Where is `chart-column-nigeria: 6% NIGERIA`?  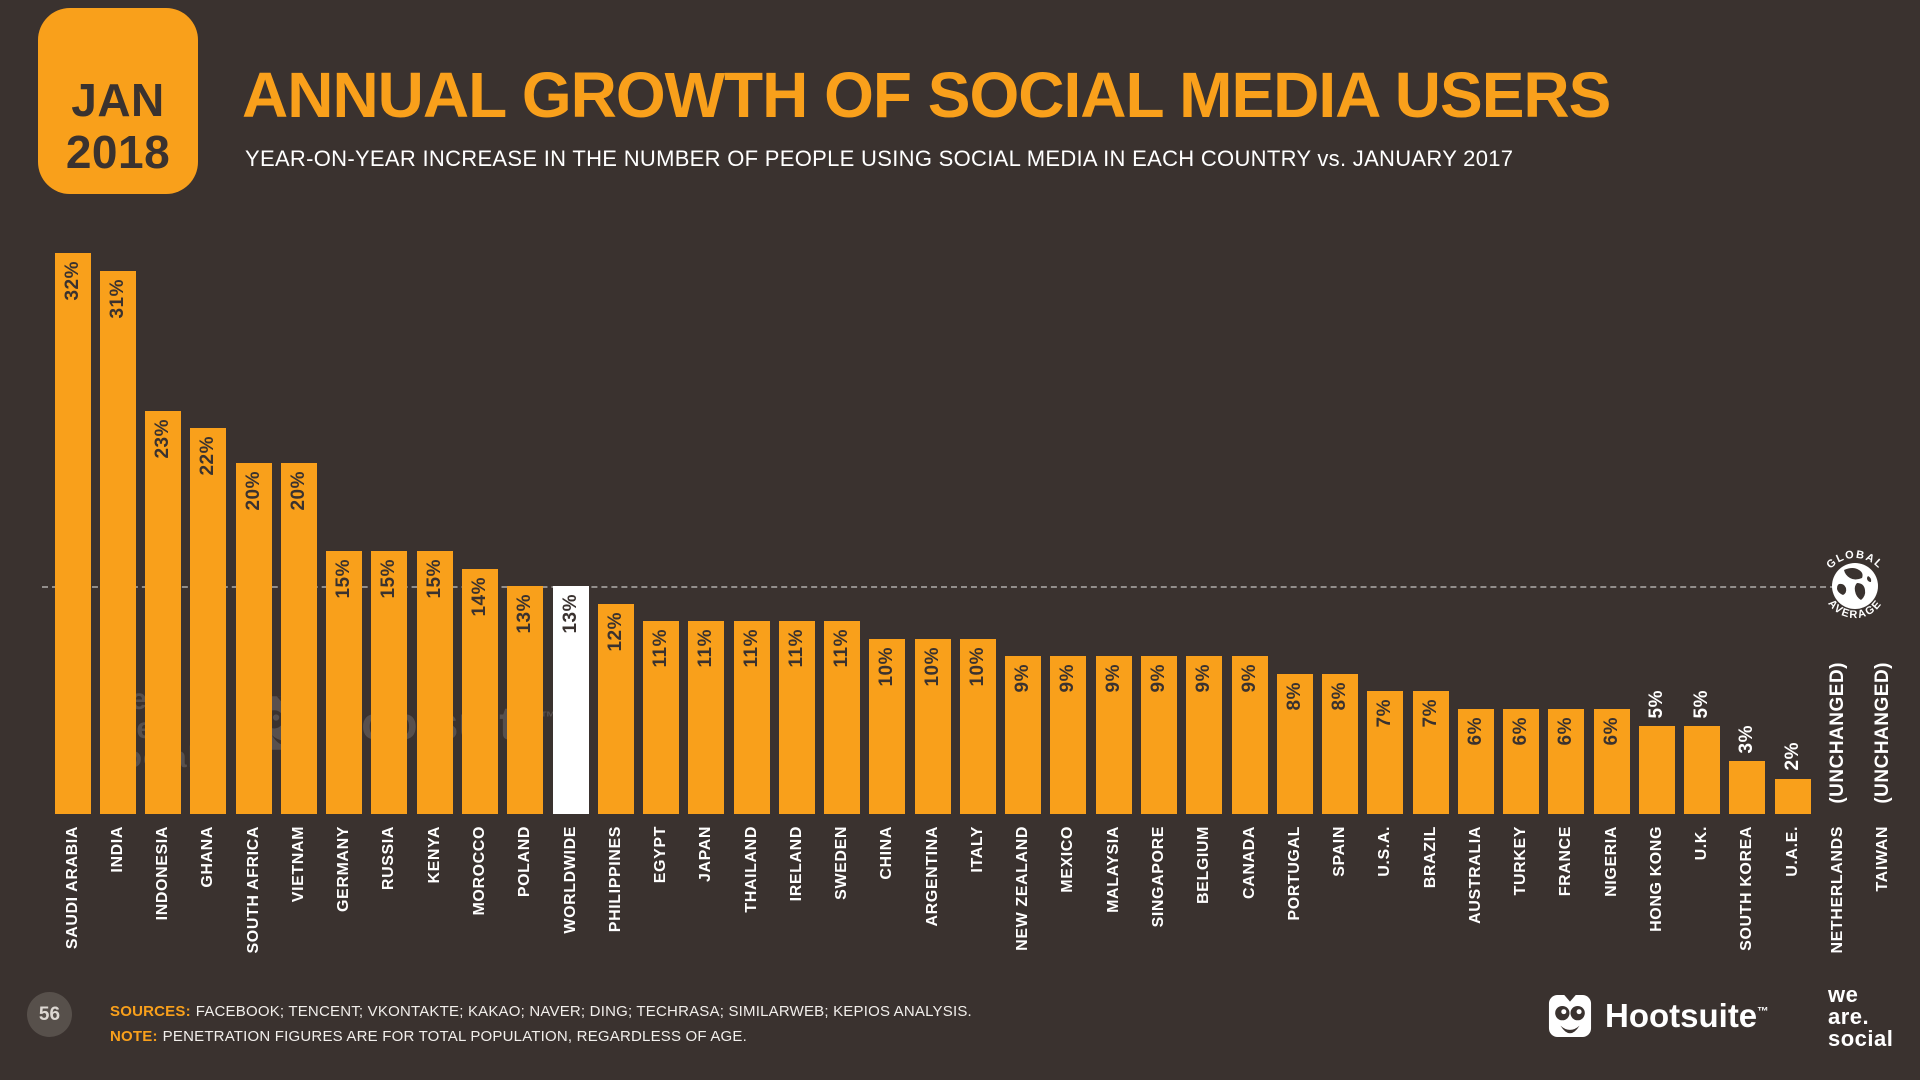 chart-column-nigeria: 6% NIGERIA is located at coordinates (1611, 650).